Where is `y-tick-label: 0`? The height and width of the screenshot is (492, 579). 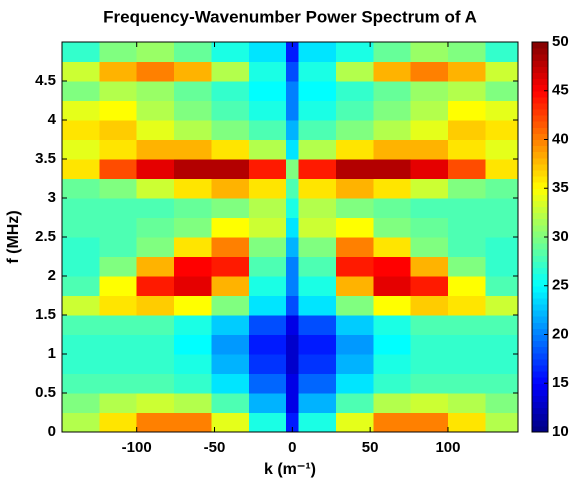 y-tick-label: 0 is located at coordinates (52, 431).